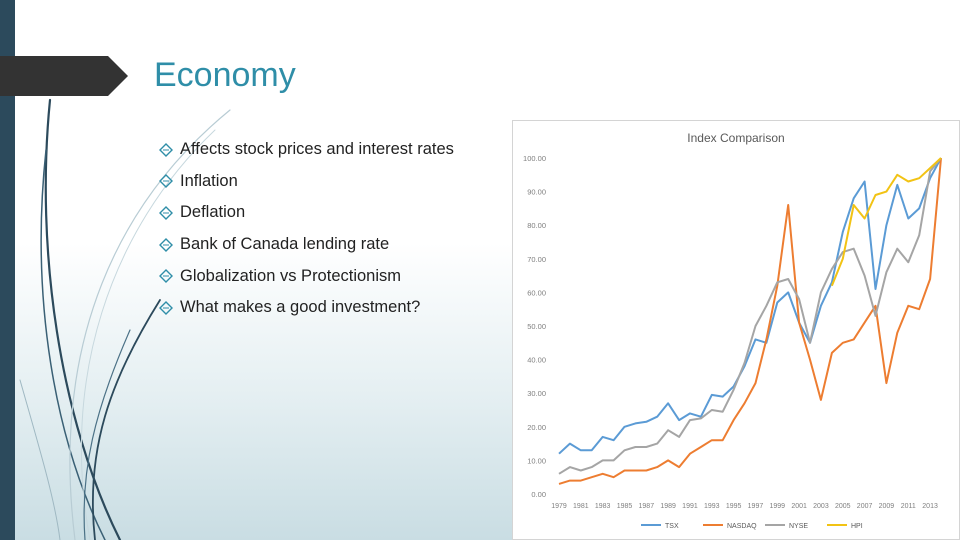 This screenshot has width=960, height=540. Describe the element at coordinates (798, 526) in the screenshot. I see `legend-label-nyse: NYSE` at that location.